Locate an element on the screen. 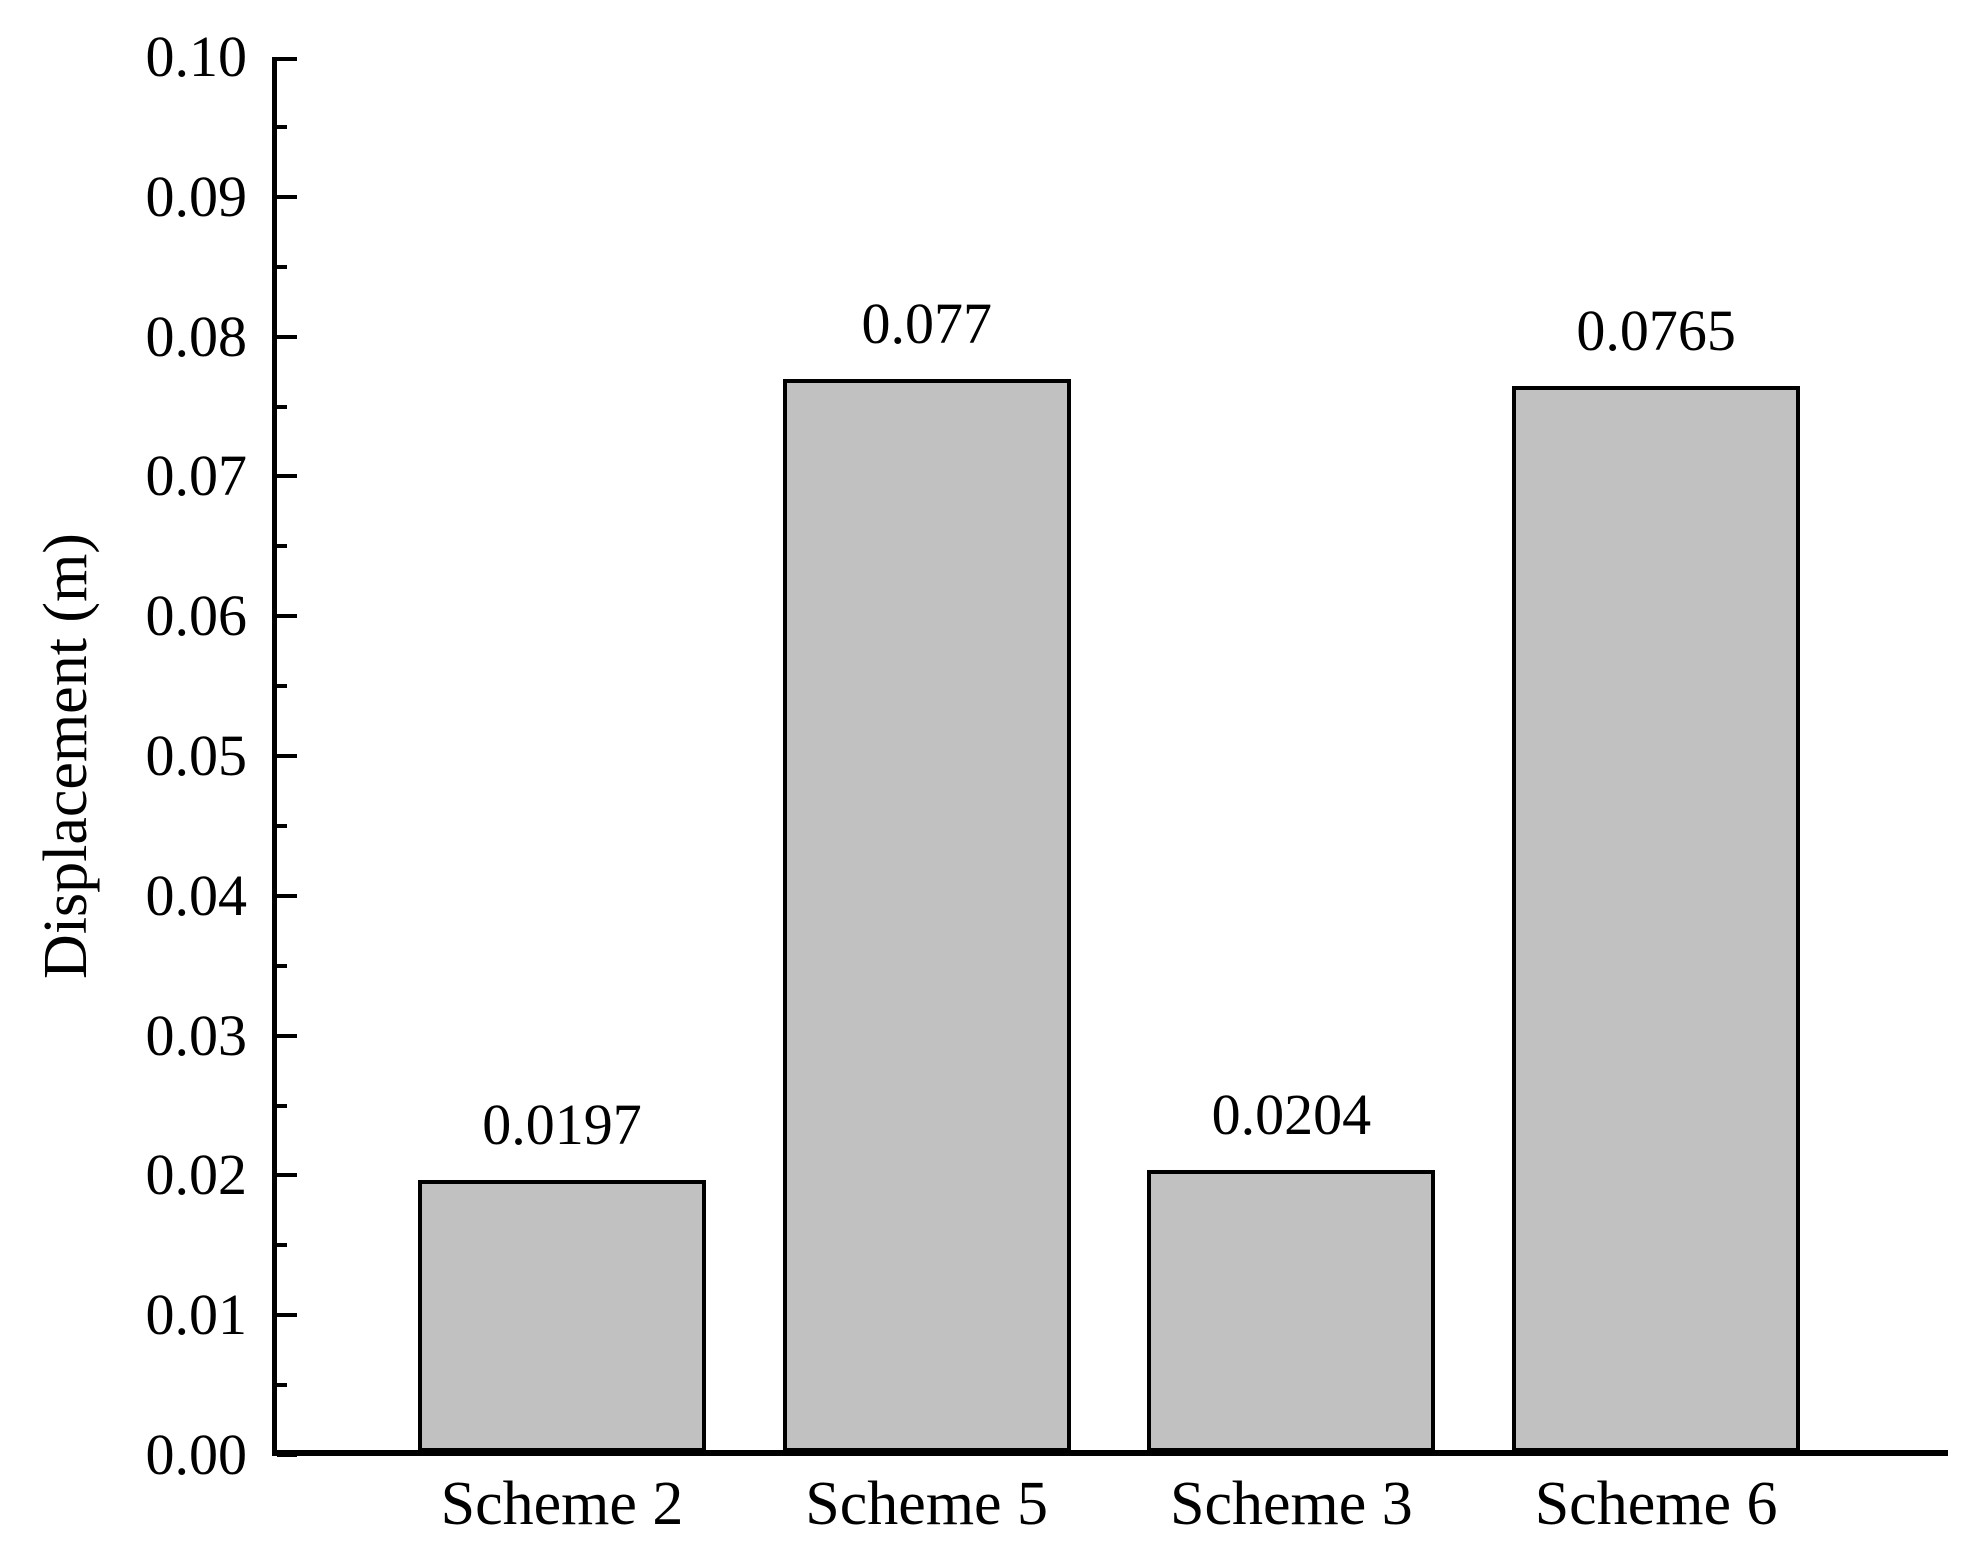 This screenshot has width=1979, height=1562. bar-value-label-scheme-5: 0.077 is located at coordinates (926, 323).